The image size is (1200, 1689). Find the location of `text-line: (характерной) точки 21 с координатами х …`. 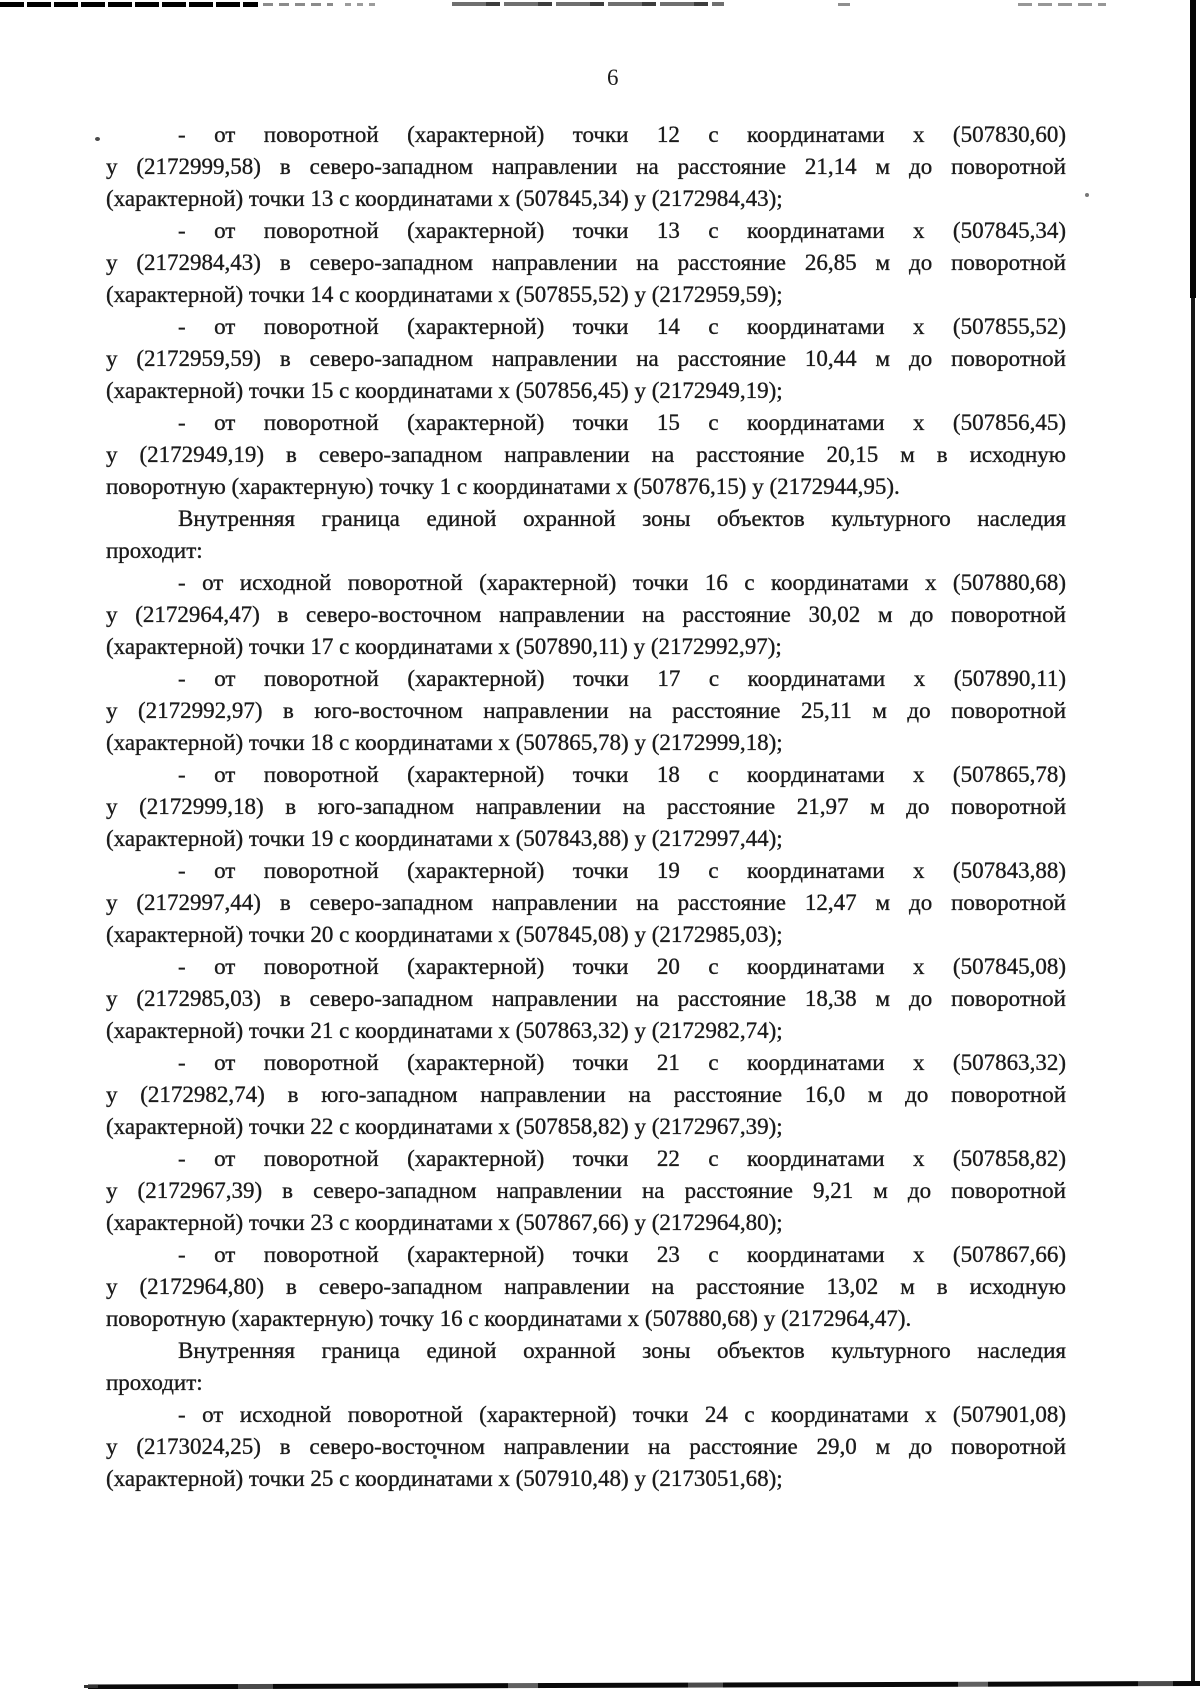

text-line: (характерной) точки 21 с координатами х … is located at coordinates (444, 1030).